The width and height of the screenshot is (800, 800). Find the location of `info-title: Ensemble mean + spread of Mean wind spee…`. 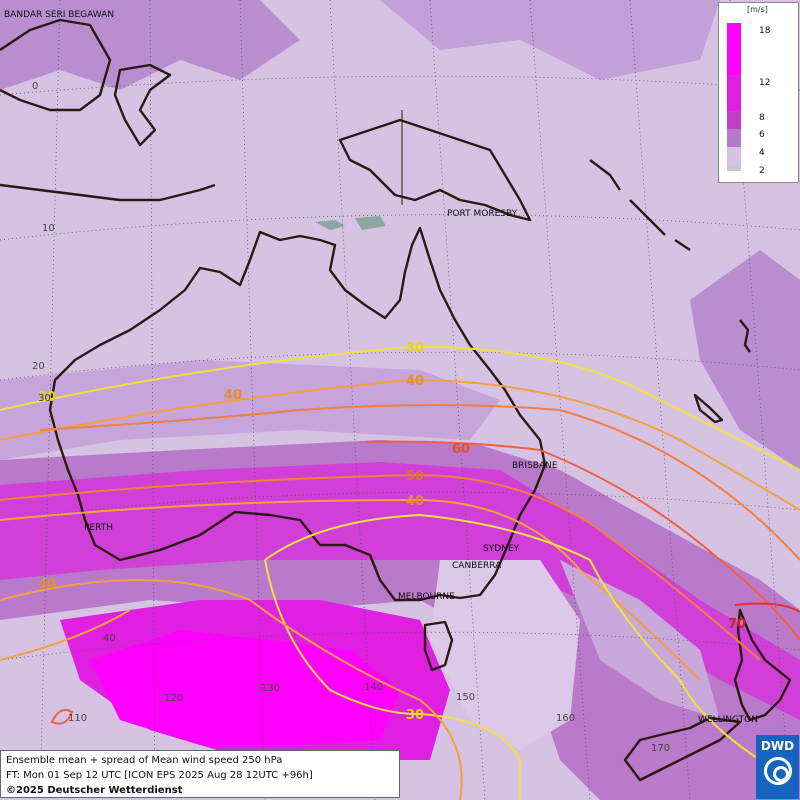

info-title: Ensemble mean + spread of Mean wind spee… is located at coordinates (144, 760).